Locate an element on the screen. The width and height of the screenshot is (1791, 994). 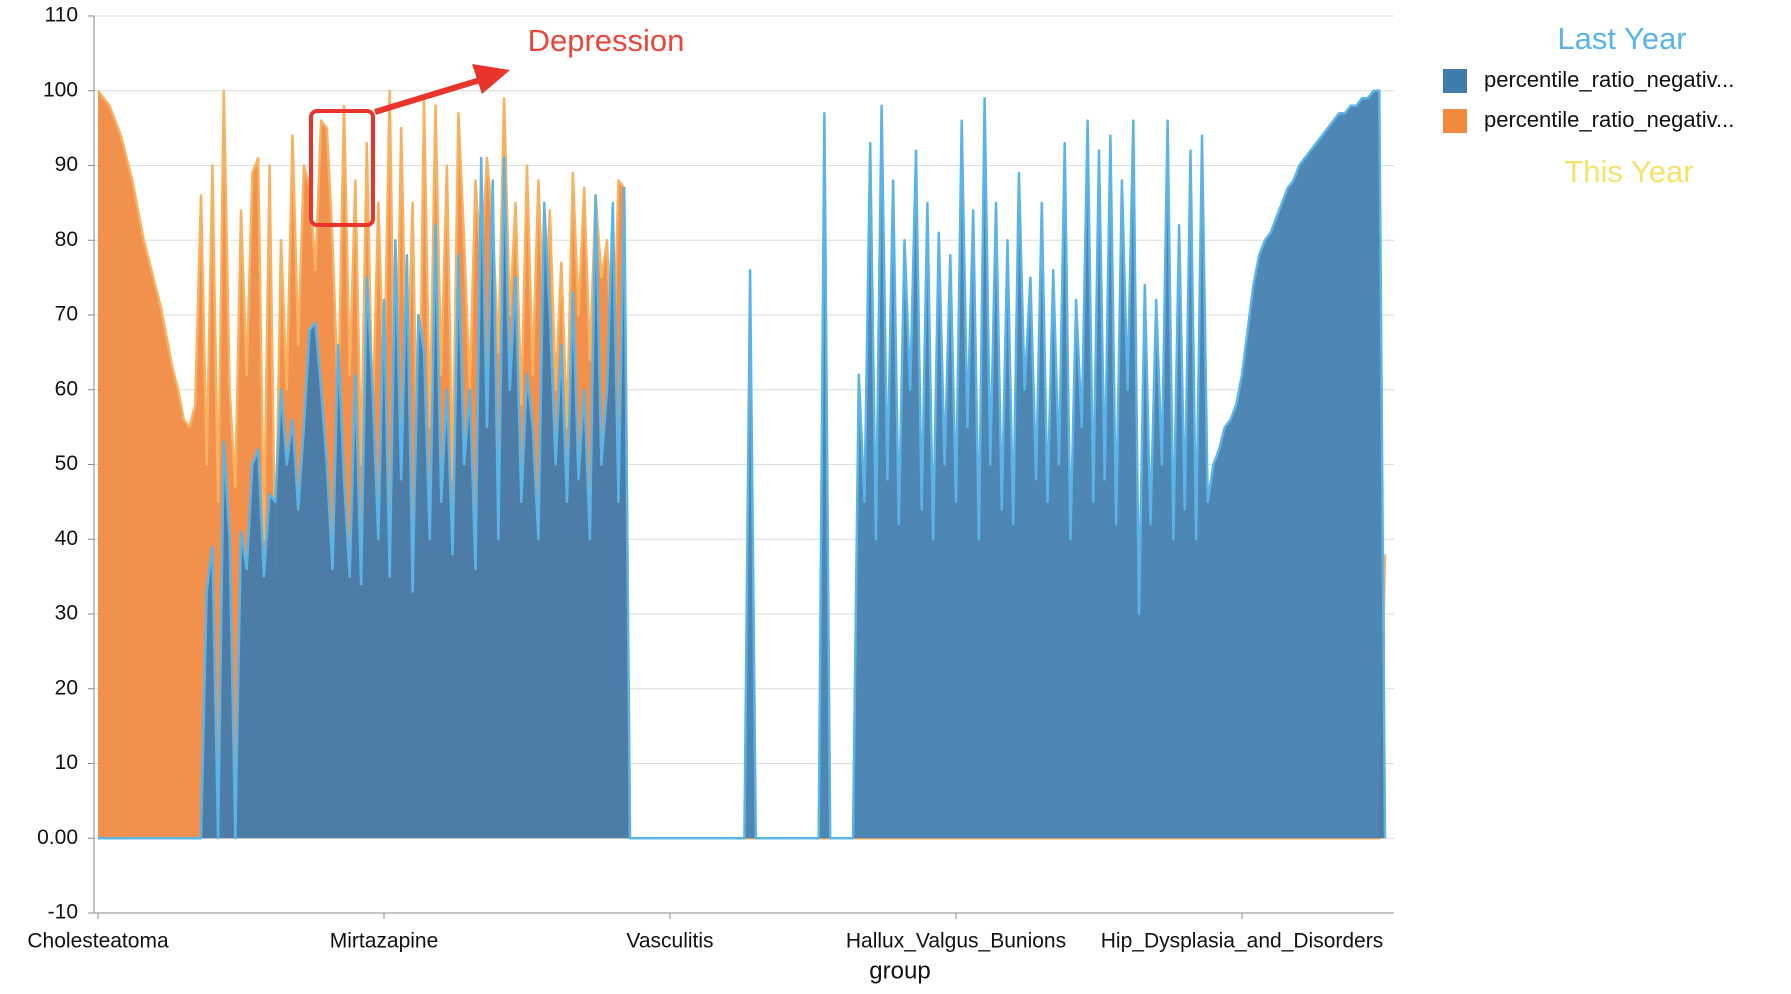
y-tick-label: 50 is located at coordinates (66, 463).